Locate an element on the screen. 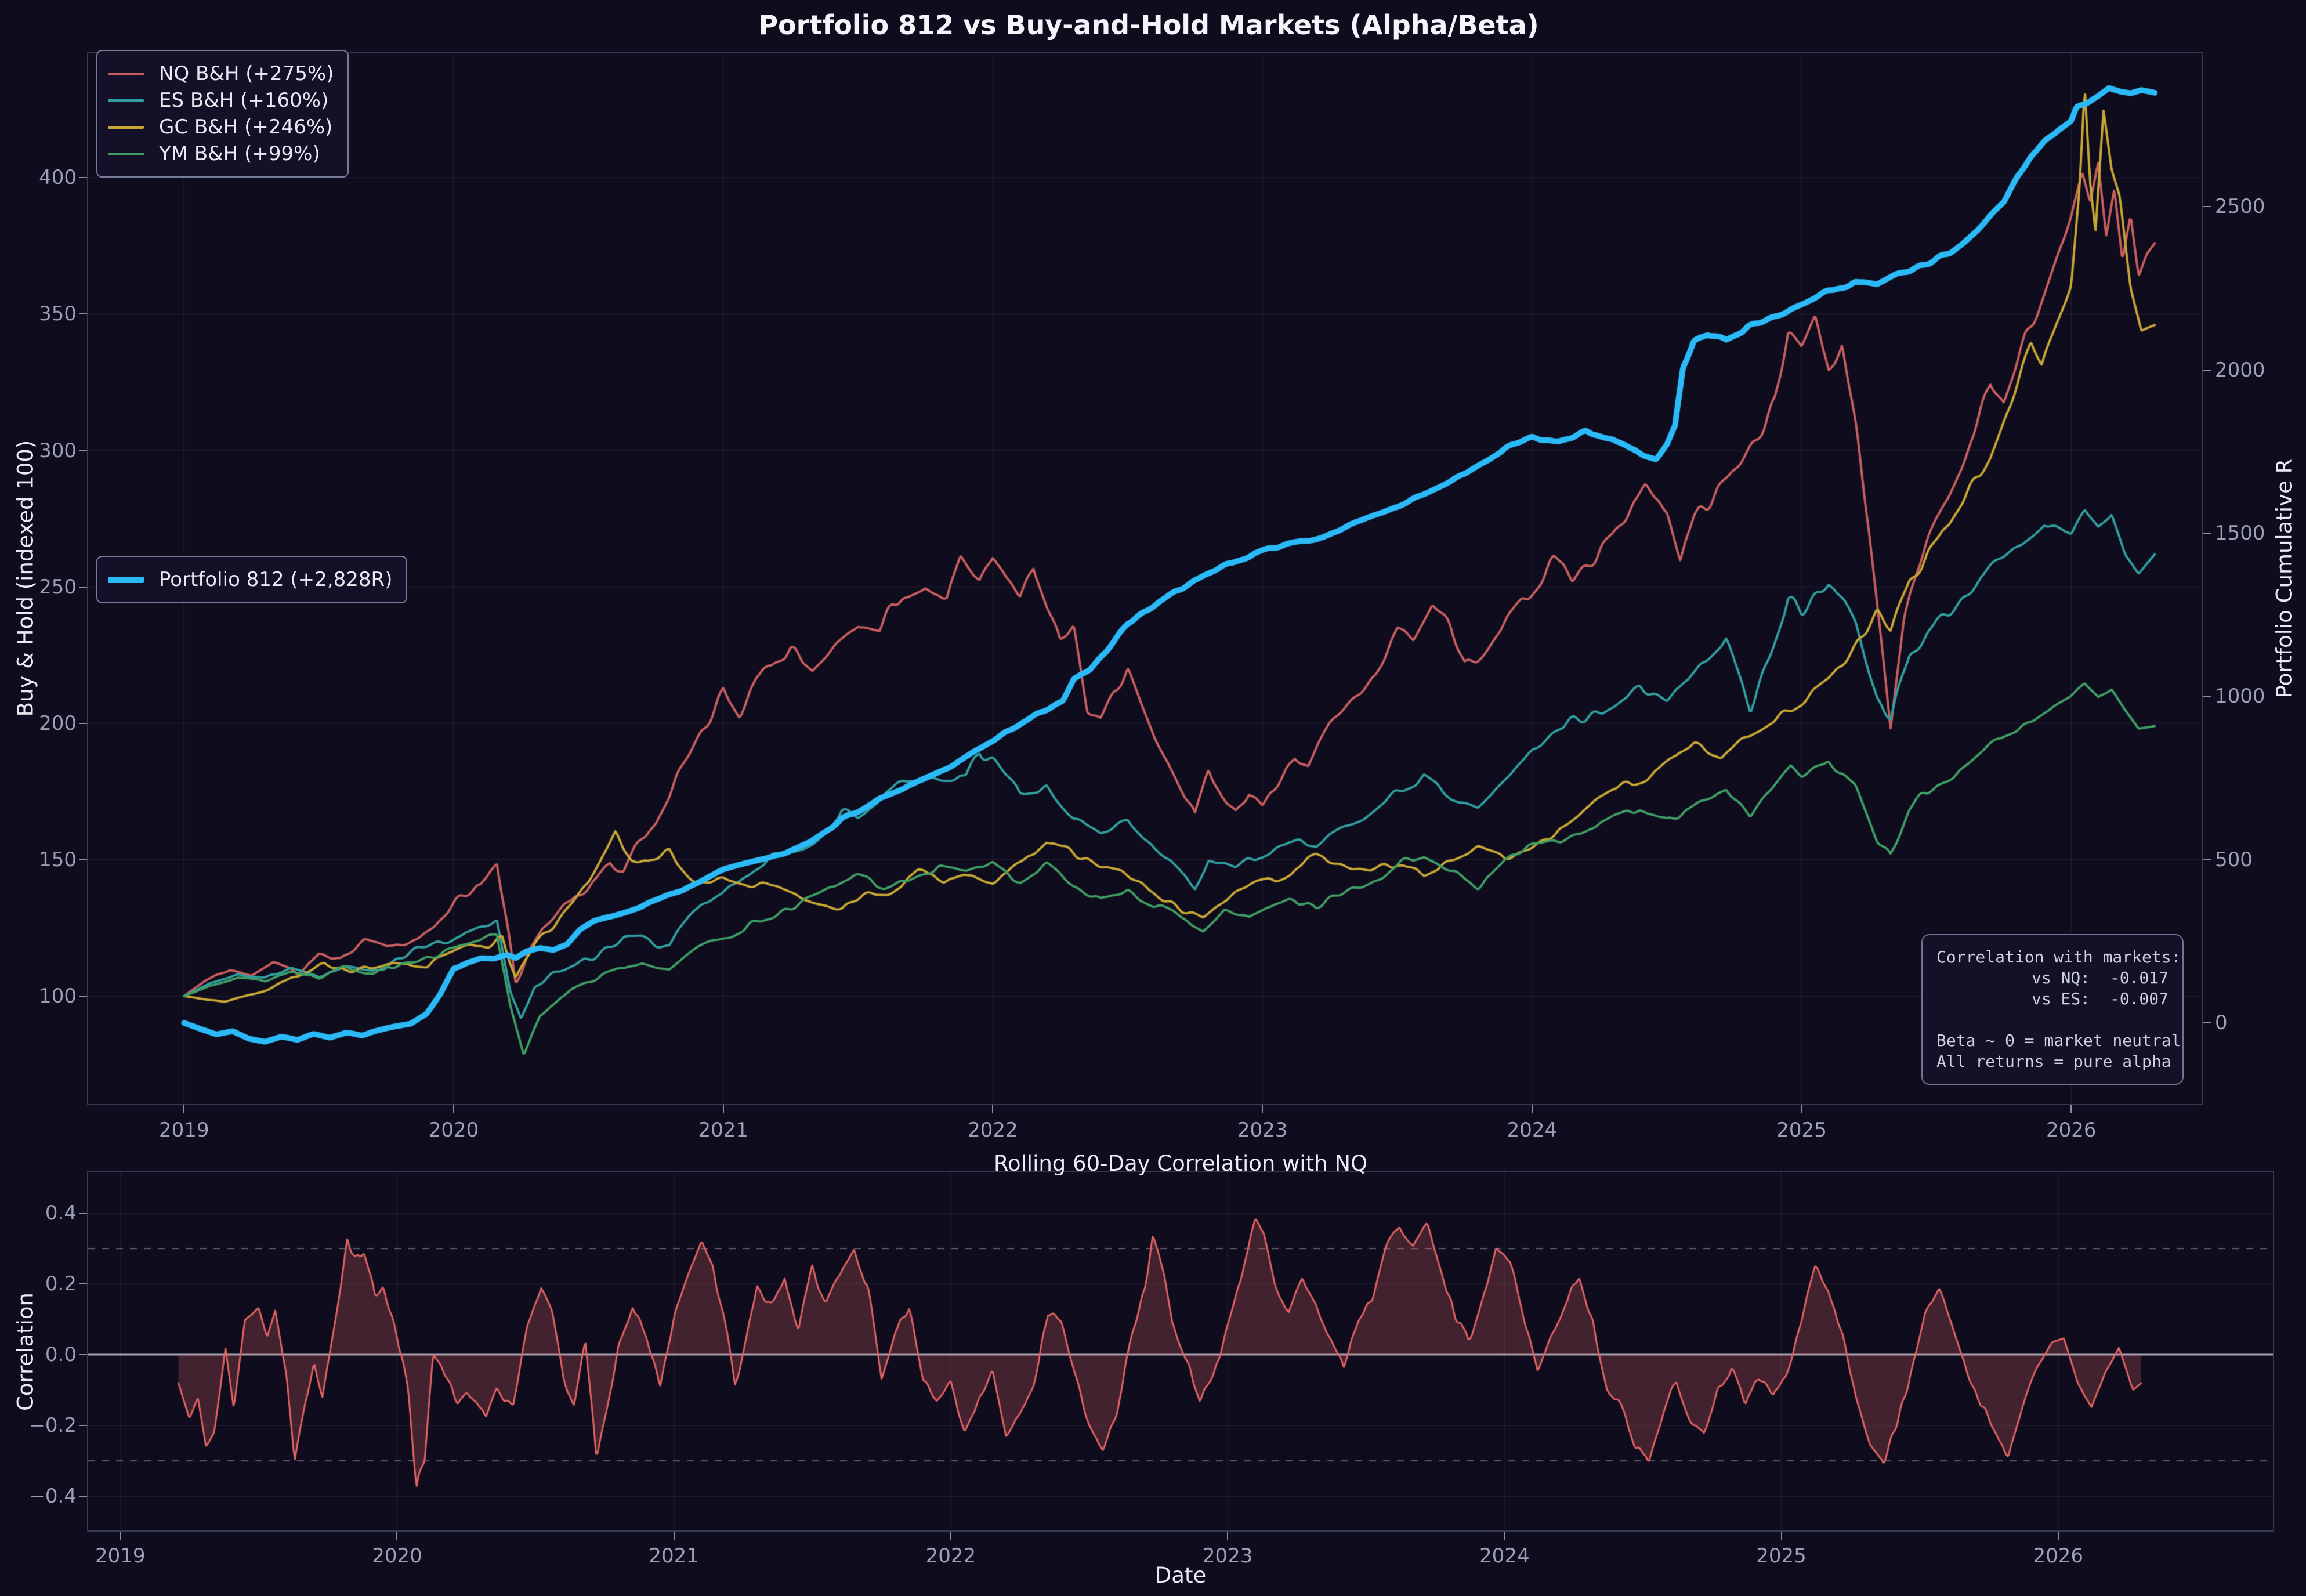  top-left-ytick: 100 is located at coordinates (58, 996).